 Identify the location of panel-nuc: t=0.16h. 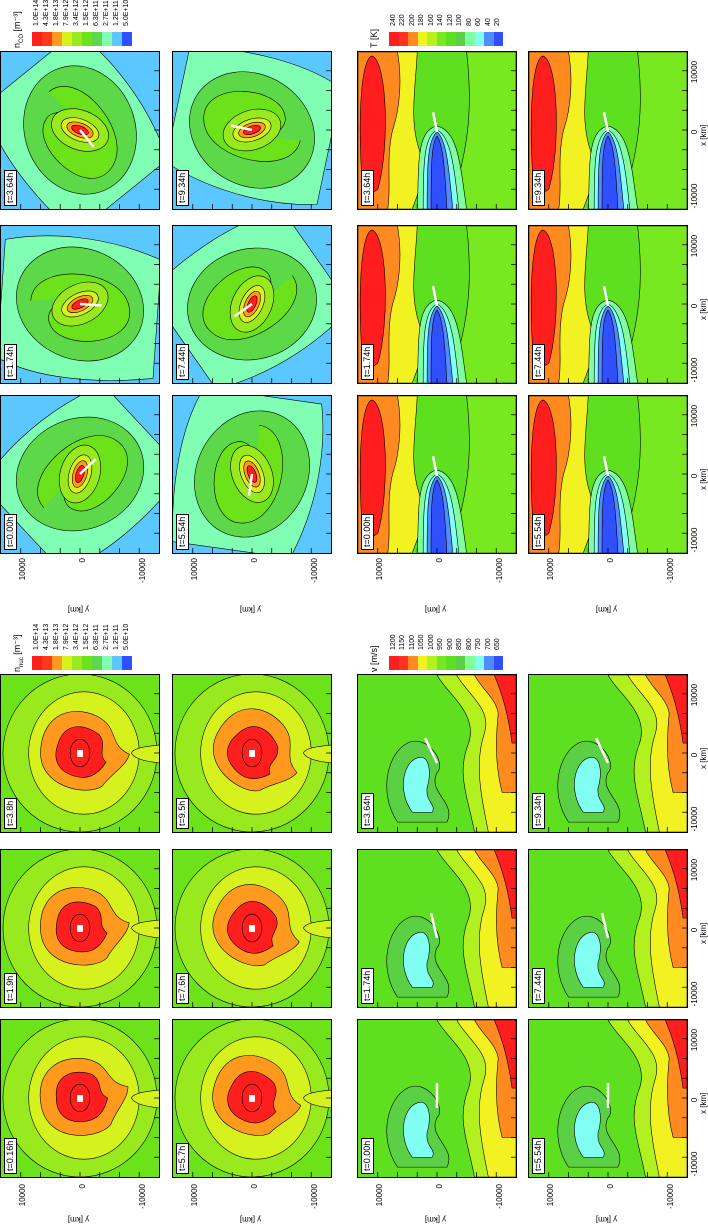
(80, 1098).